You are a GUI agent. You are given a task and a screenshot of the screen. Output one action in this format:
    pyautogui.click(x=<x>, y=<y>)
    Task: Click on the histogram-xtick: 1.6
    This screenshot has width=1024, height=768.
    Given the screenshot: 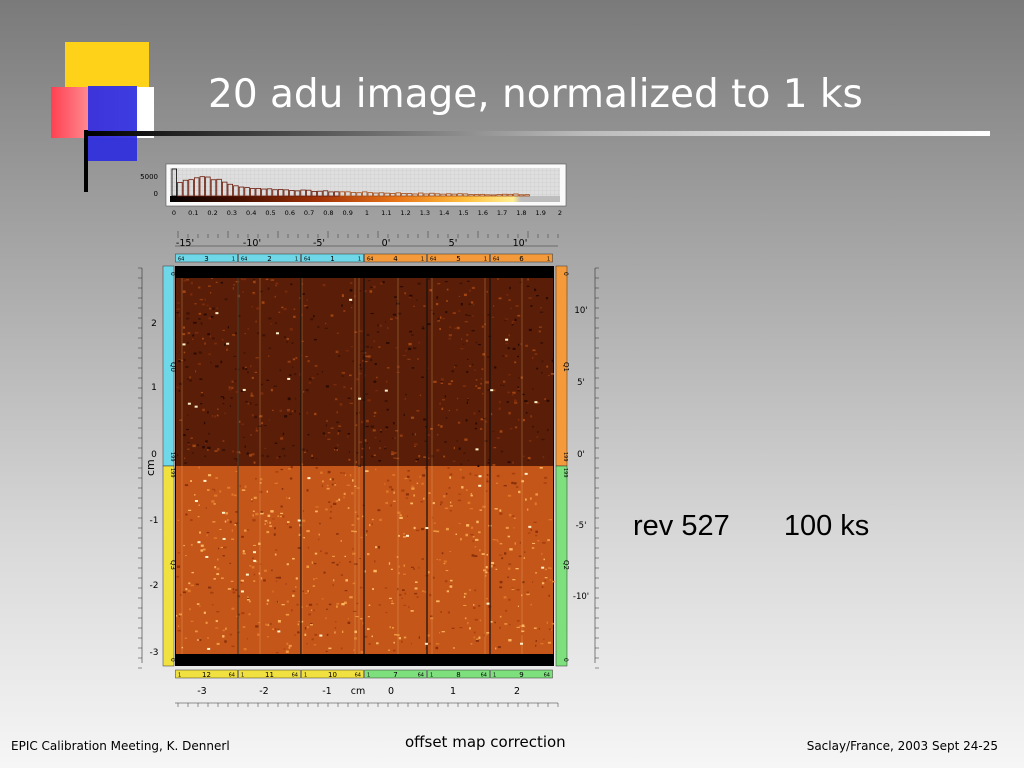 What is the action you would take?
    pyautogui.click(x=483, y=213)
    